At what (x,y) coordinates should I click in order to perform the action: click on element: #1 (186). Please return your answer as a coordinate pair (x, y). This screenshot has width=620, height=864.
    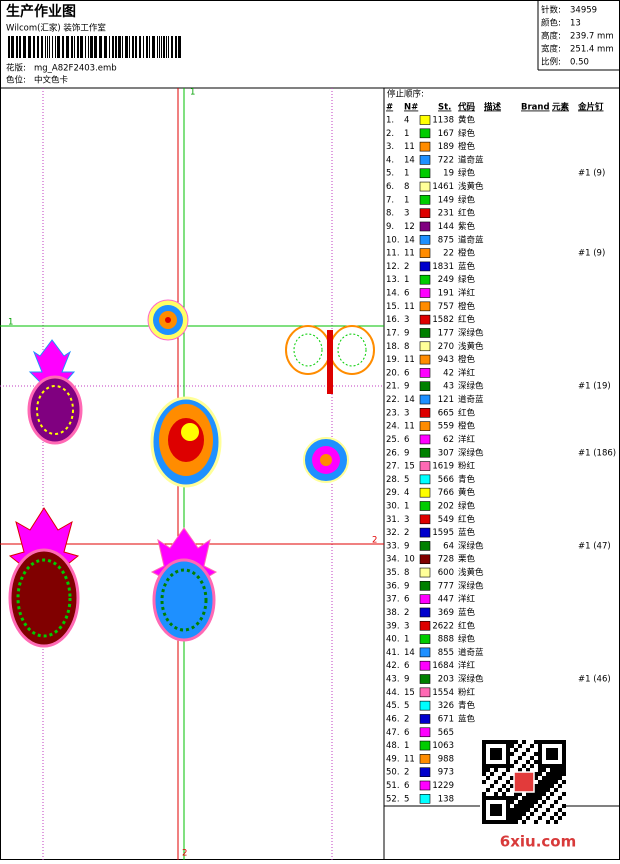
    Looking at the image, I should click on (597, 453).